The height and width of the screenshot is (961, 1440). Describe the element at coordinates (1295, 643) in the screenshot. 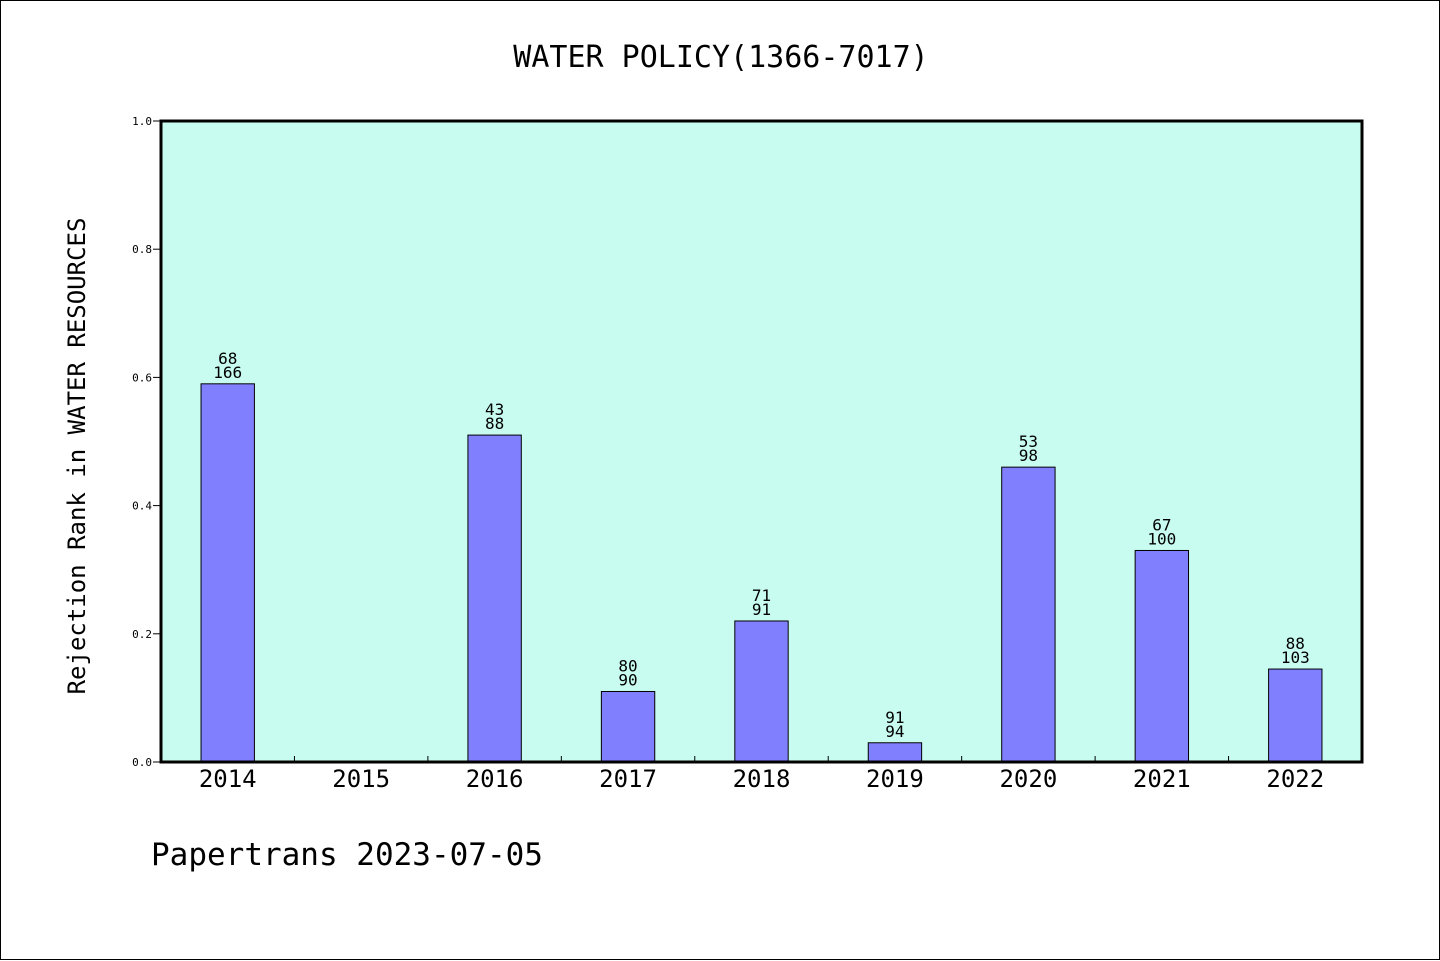

I see `data-label-top: 88` at that location.